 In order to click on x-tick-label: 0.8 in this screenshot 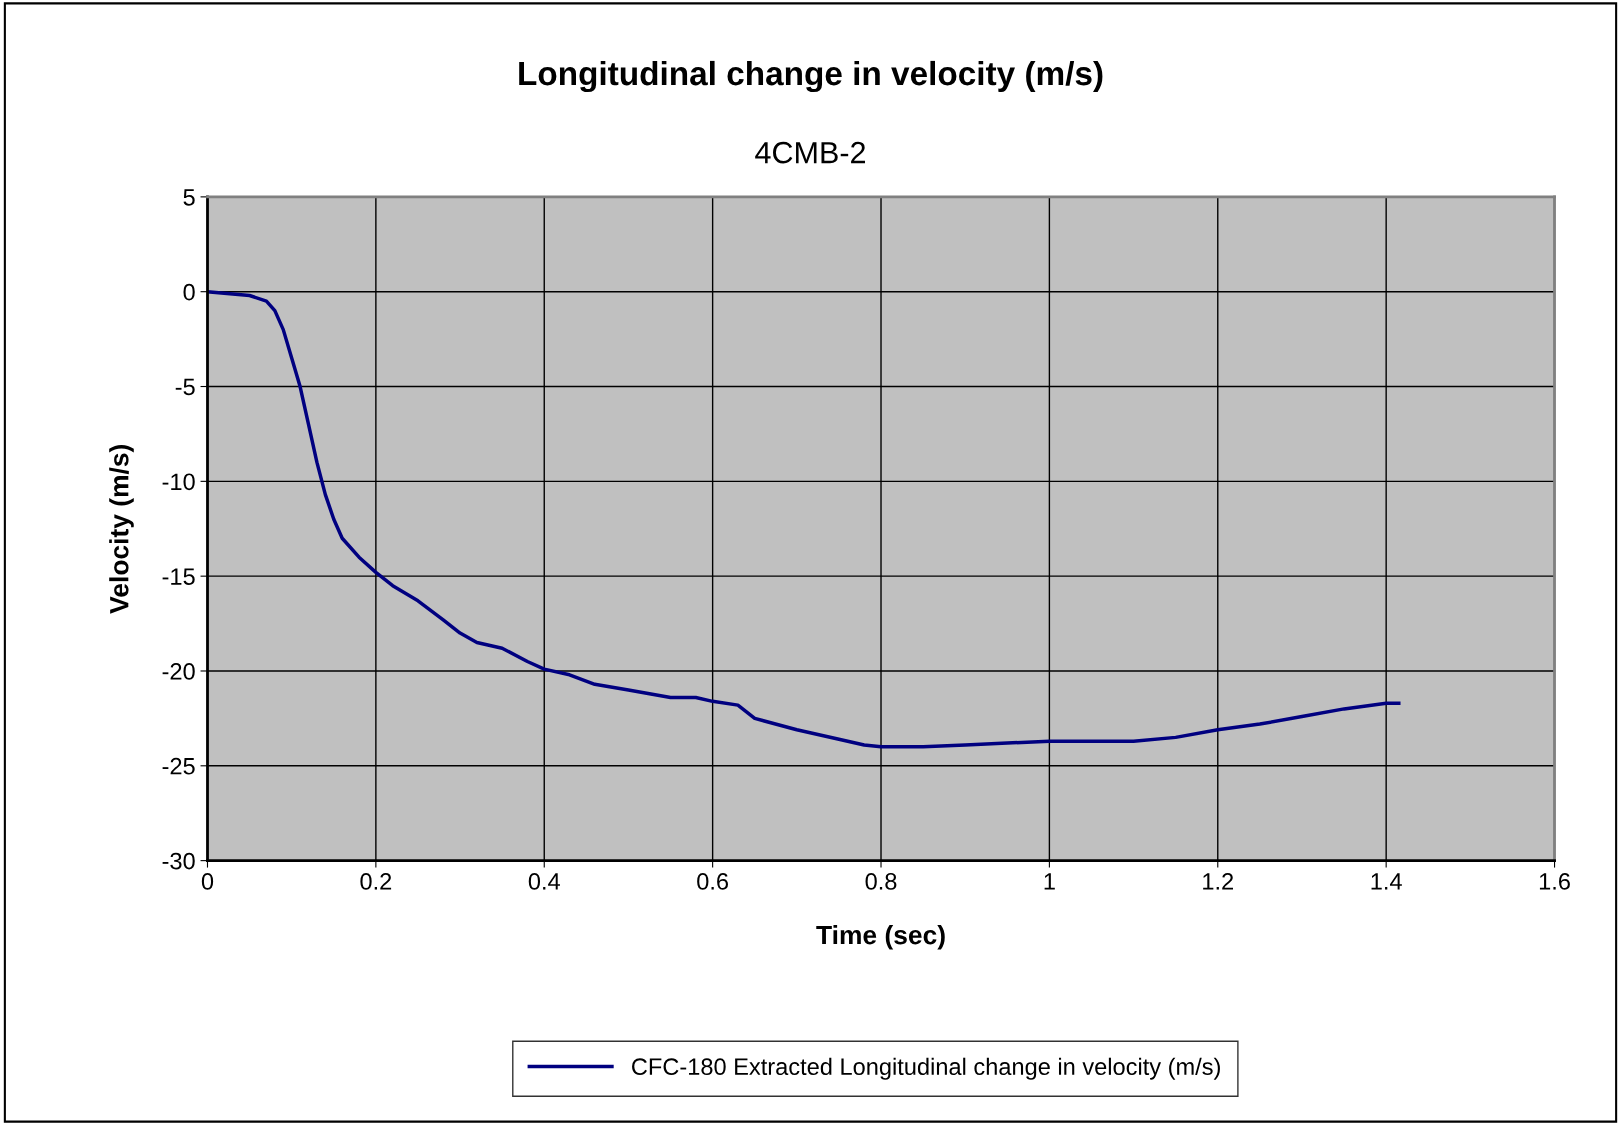, I will do `click(881, 881)`.